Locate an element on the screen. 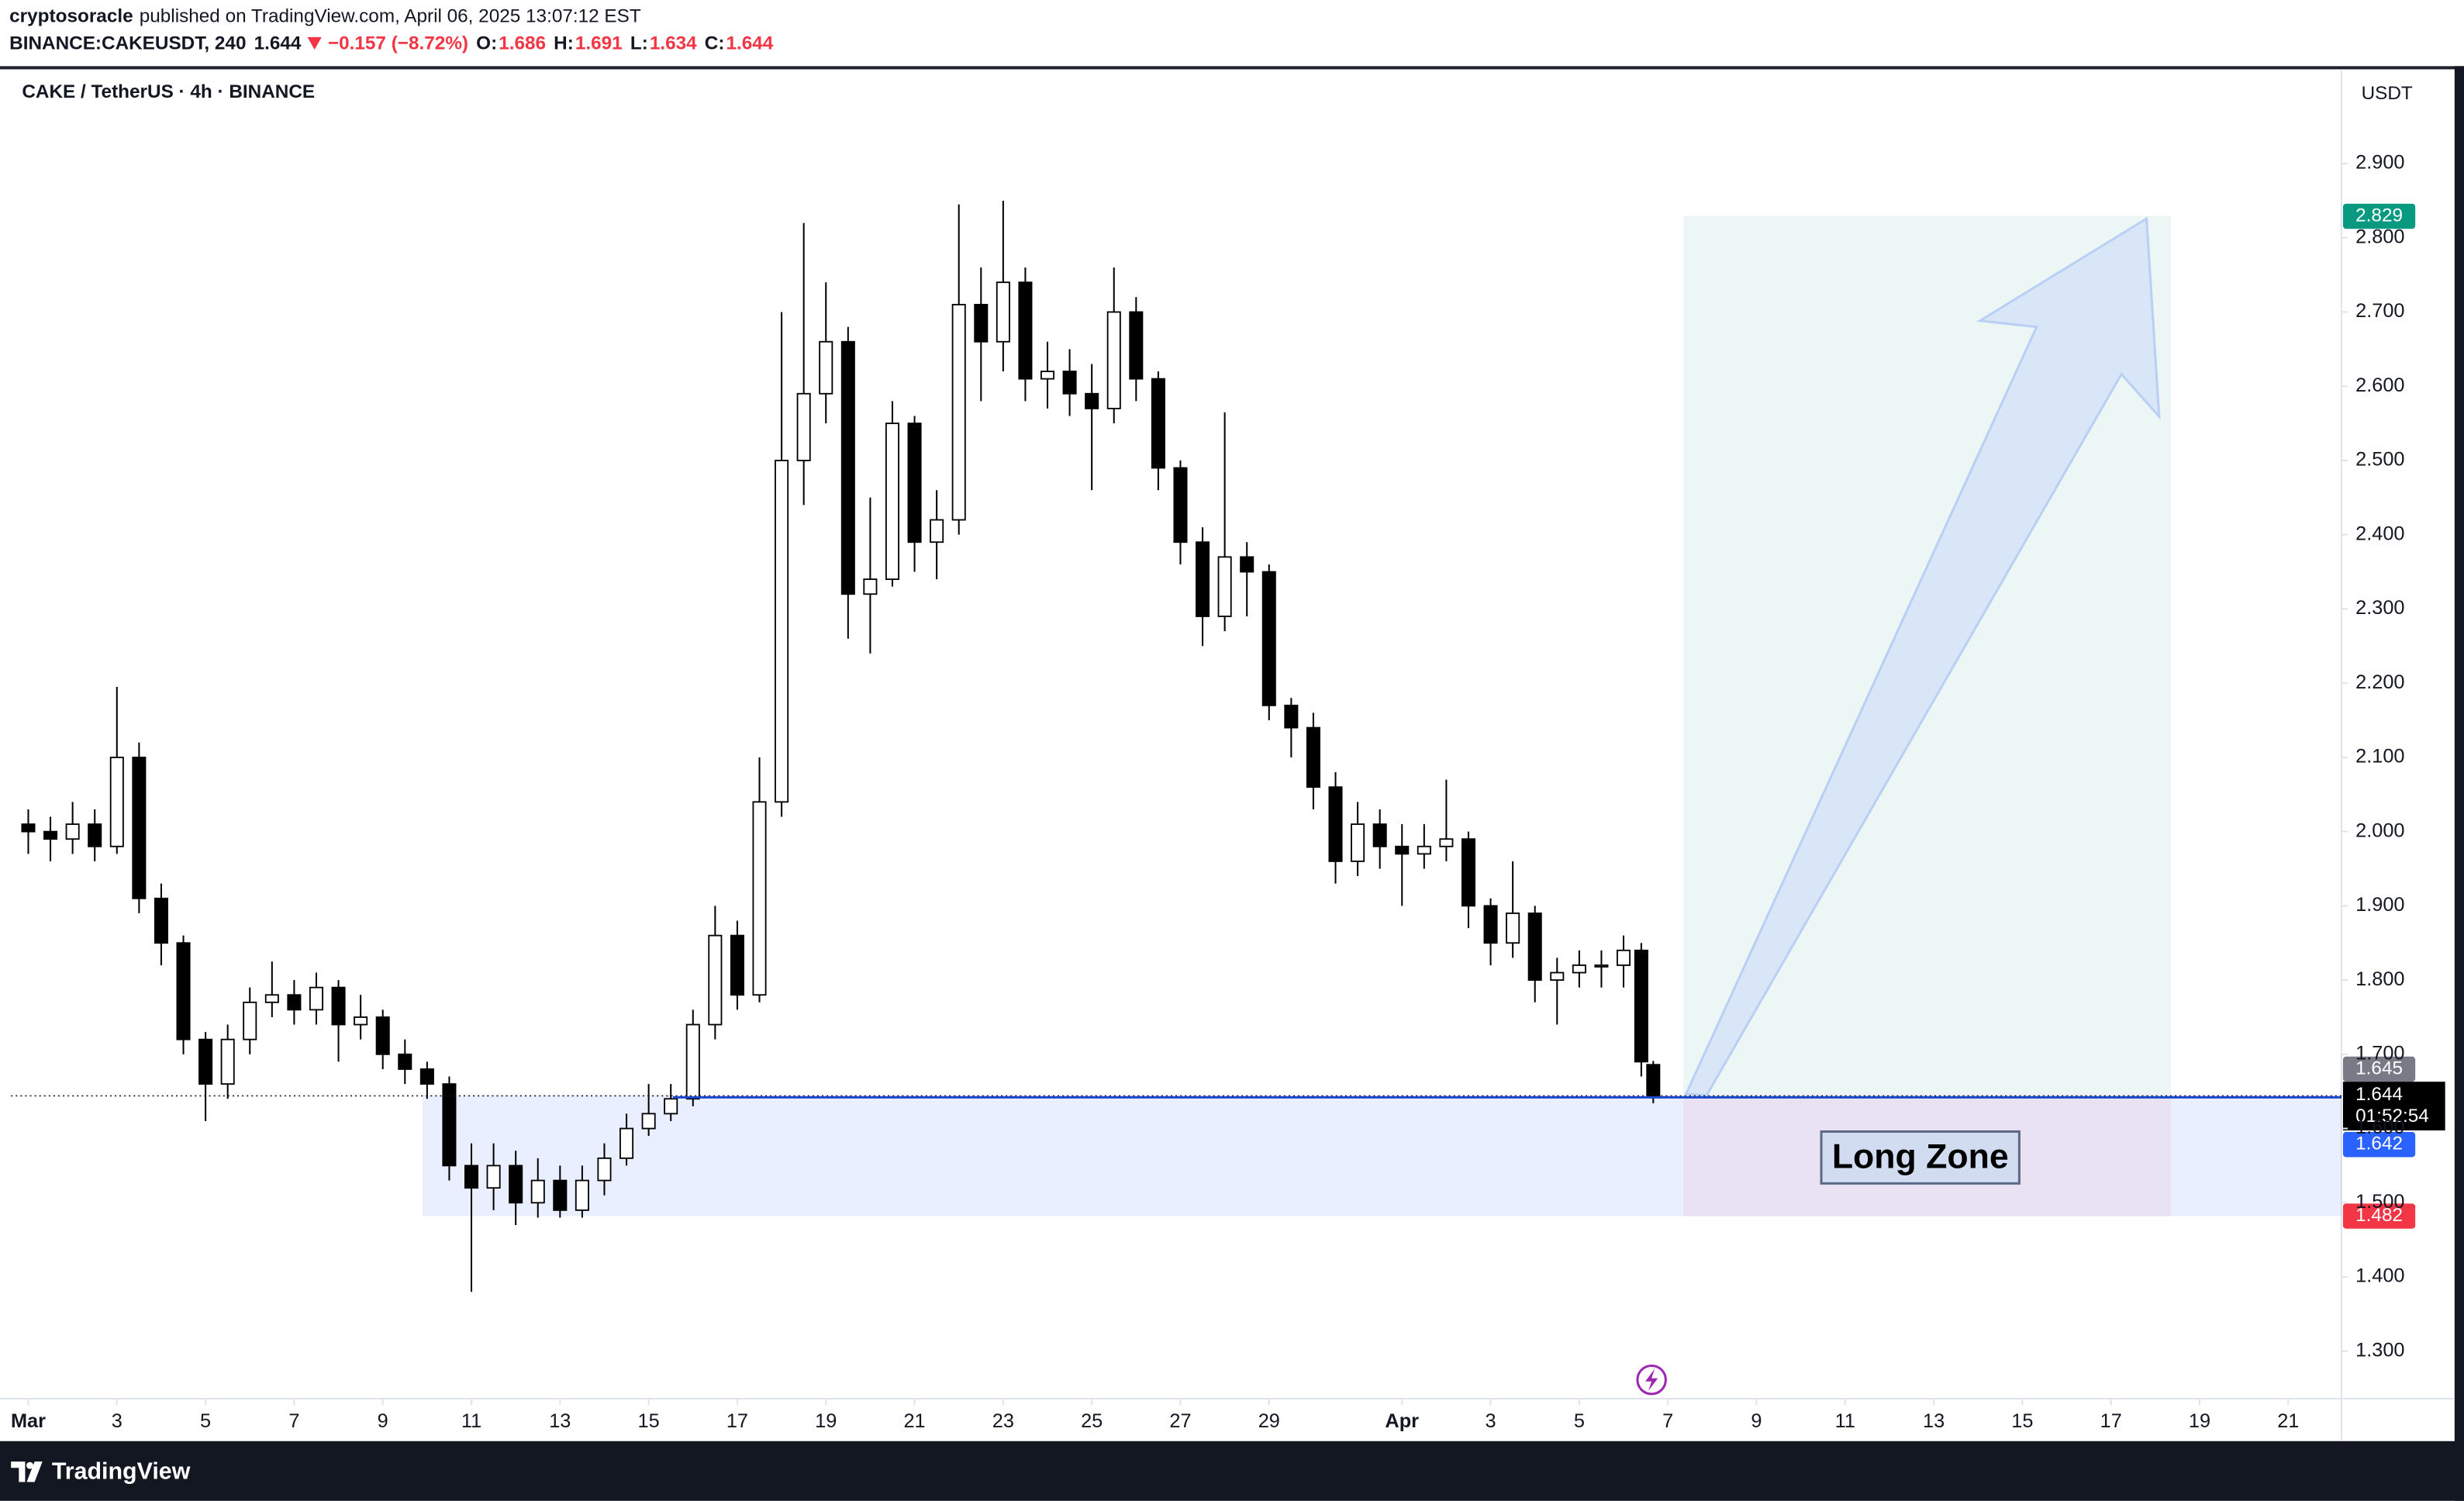 This screenshot has height=1501, width=2464. y-tick-label: 1.700 is located at coordinates (2379, 1054).